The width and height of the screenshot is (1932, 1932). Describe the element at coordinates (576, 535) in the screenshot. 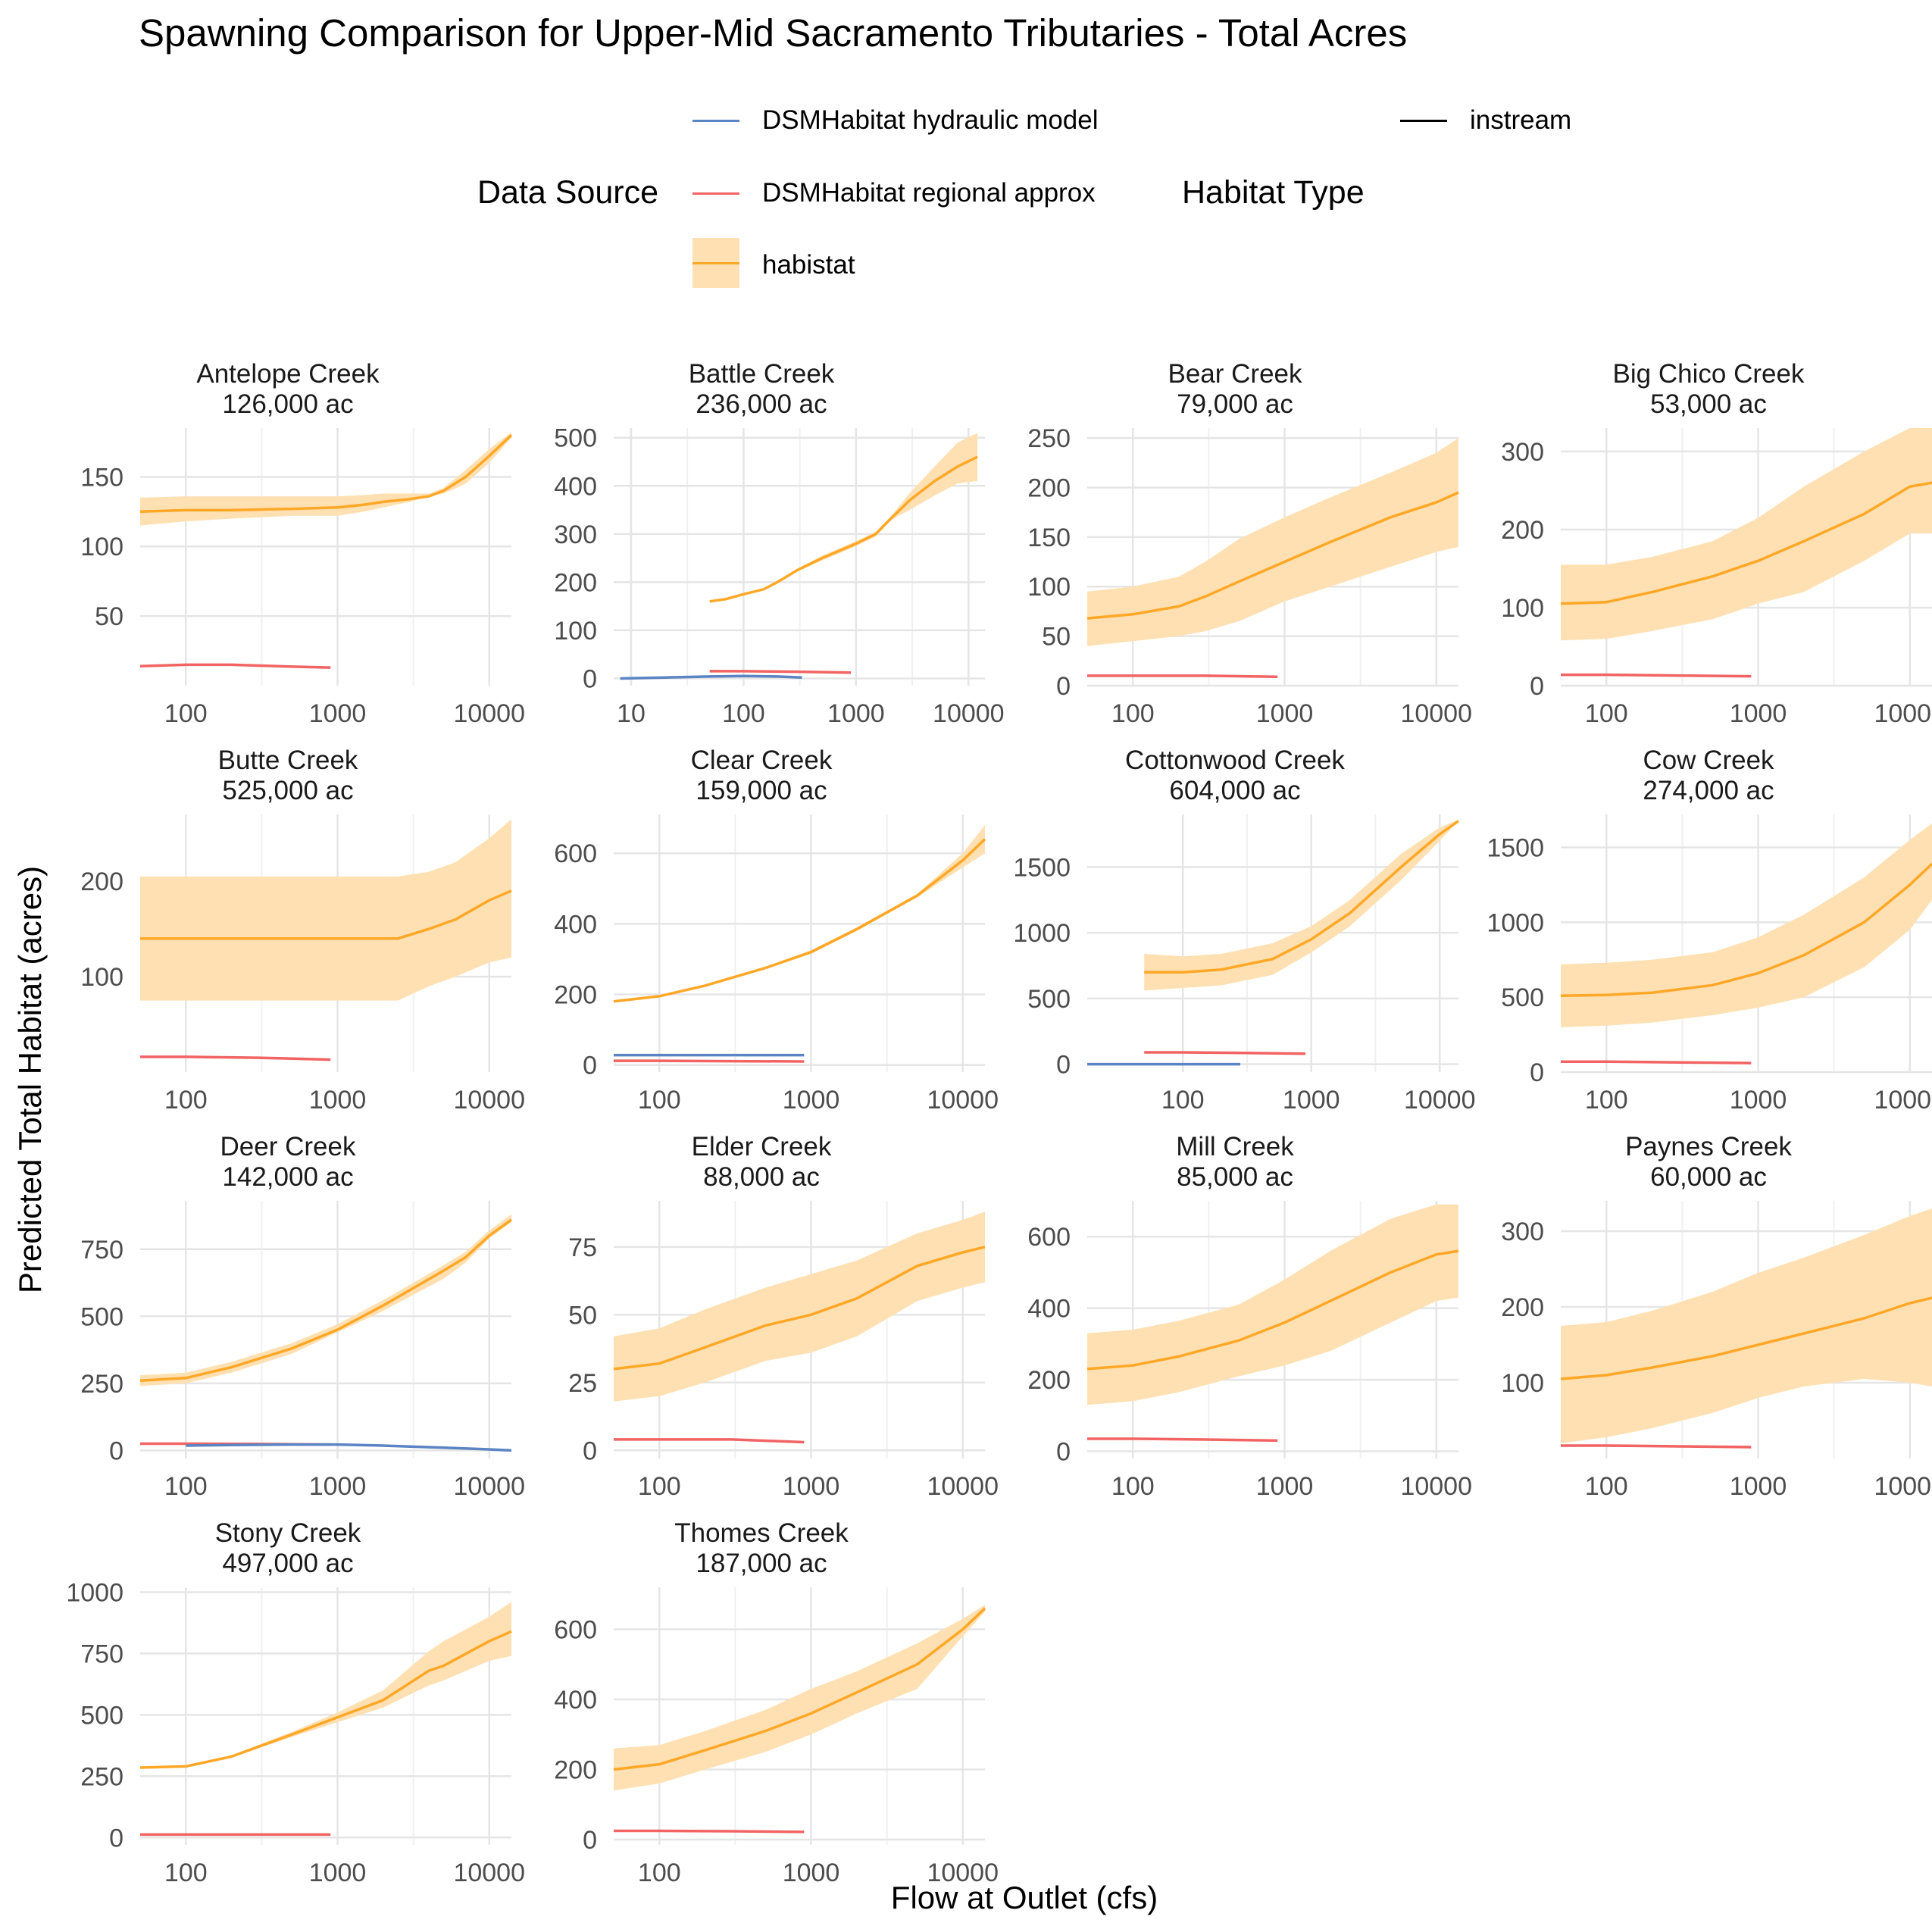

I see `y-tick-label: 300` at that location.